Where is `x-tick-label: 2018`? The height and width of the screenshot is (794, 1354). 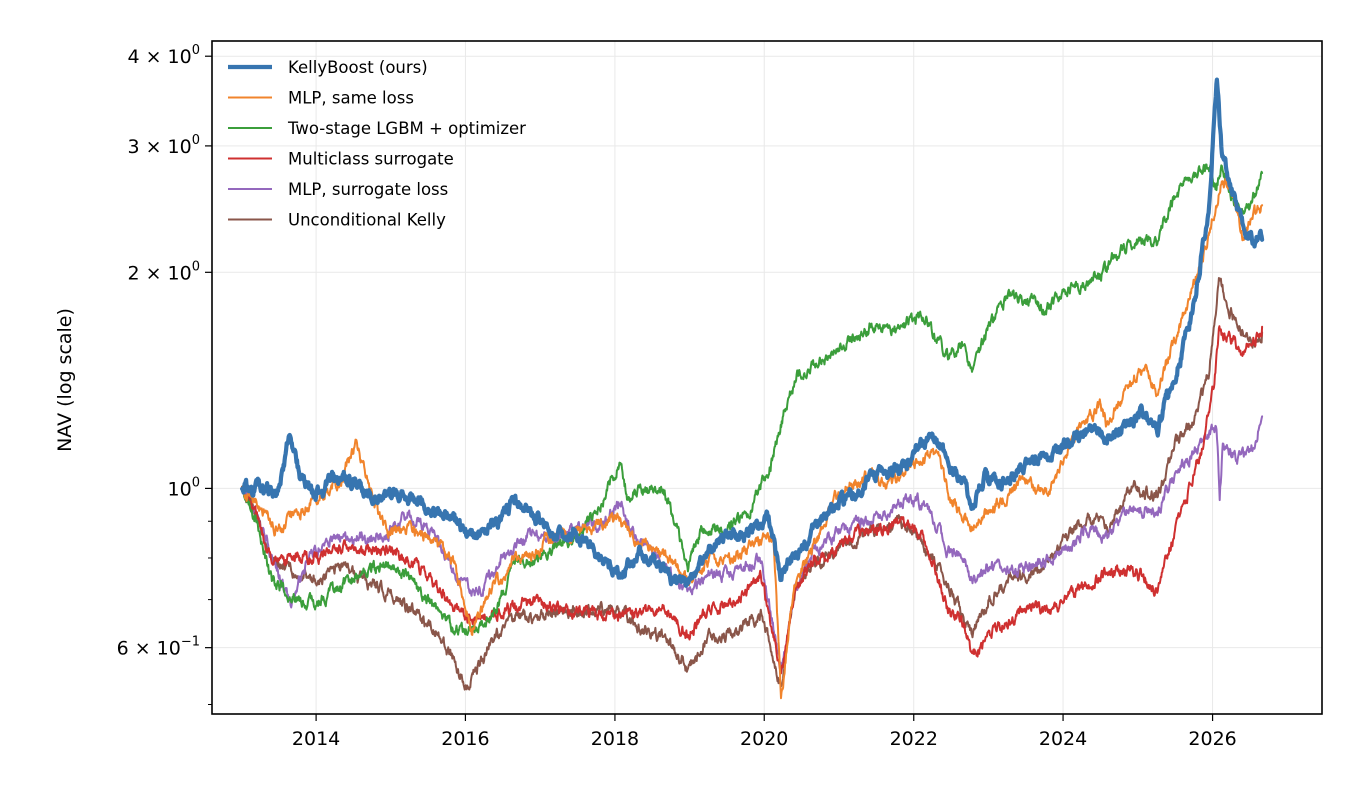
x-tick-label: 2018 is located at coordinates (615, 739).